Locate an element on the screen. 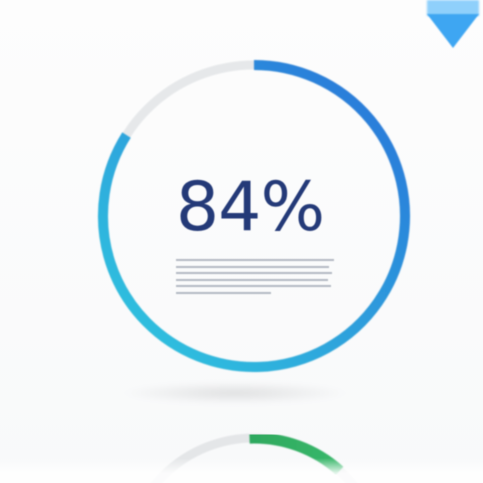 The width and height of the screenshot is (483, 483). corner-marker is located at coordinates (448, 27).